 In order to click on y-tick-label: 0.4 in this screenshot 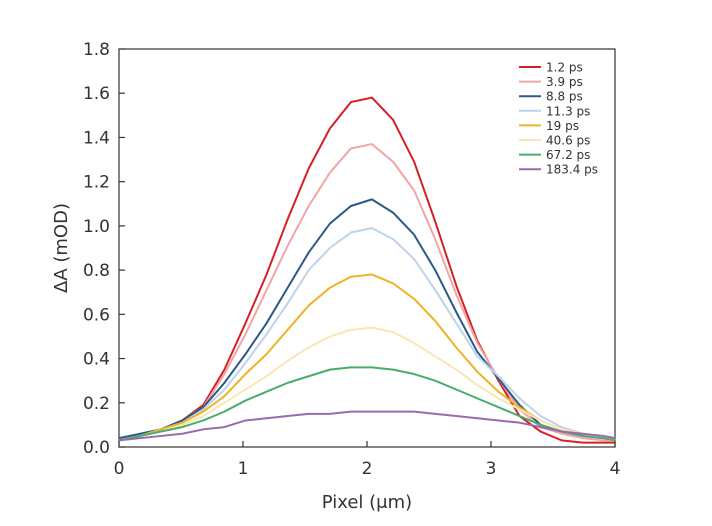, I will do `click(96, 360)`.